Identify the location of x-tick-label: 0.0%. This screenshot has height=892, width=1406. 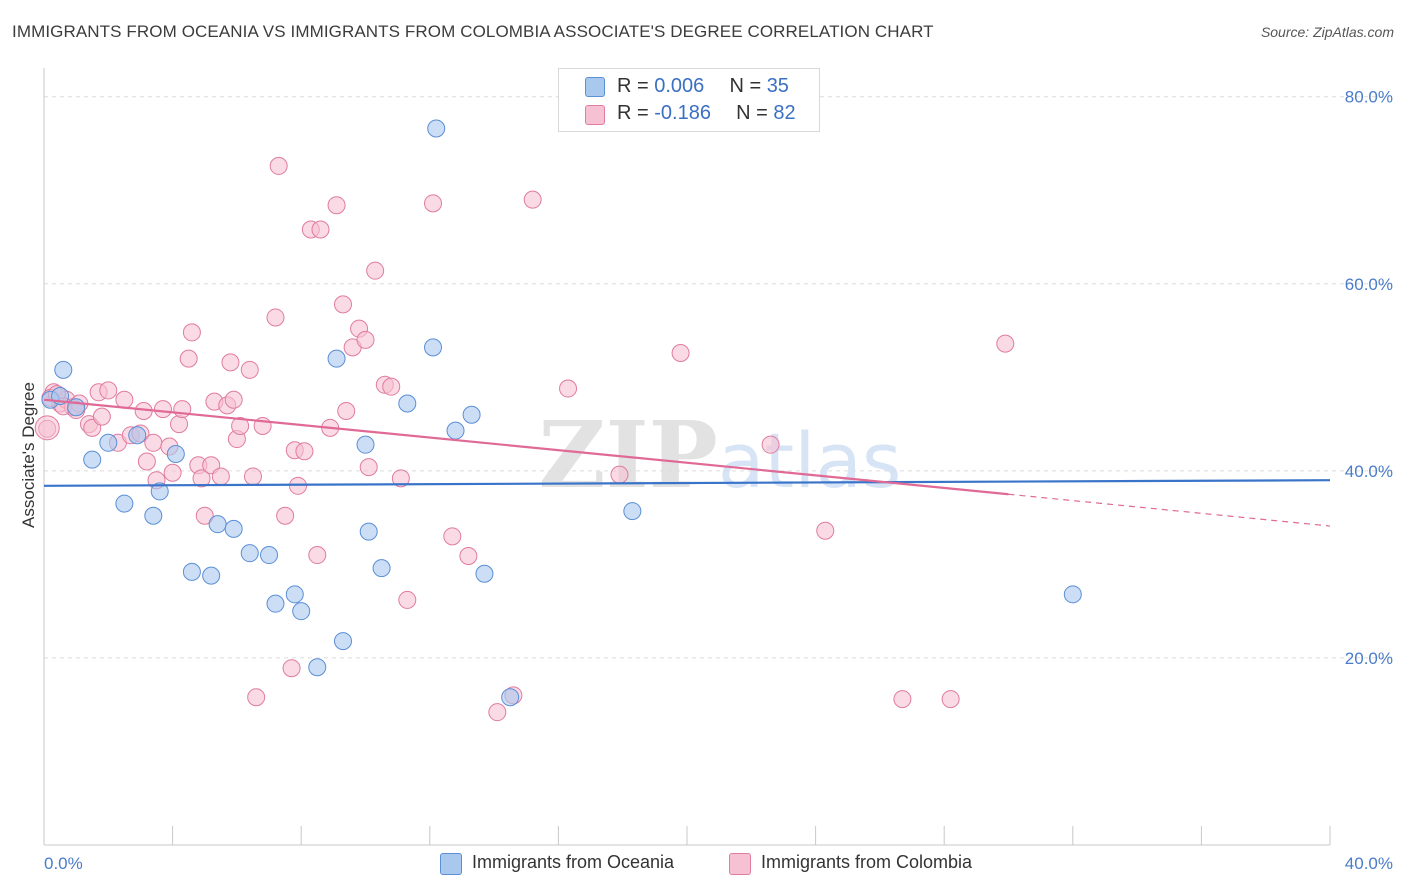
(63, 863).